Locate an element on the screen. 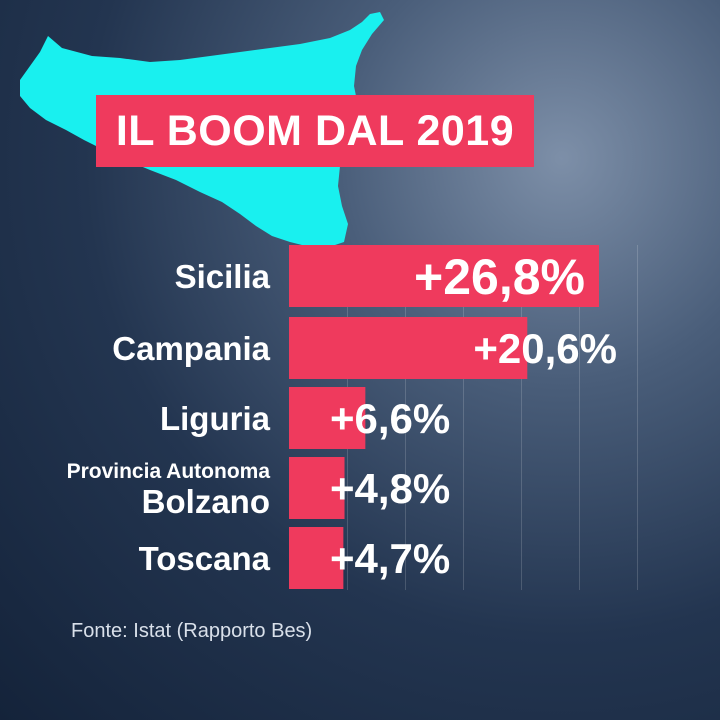 Image resolution: width=720 pixels, height=720 pixels. bar-toscana is located at coordinates (316, 558).